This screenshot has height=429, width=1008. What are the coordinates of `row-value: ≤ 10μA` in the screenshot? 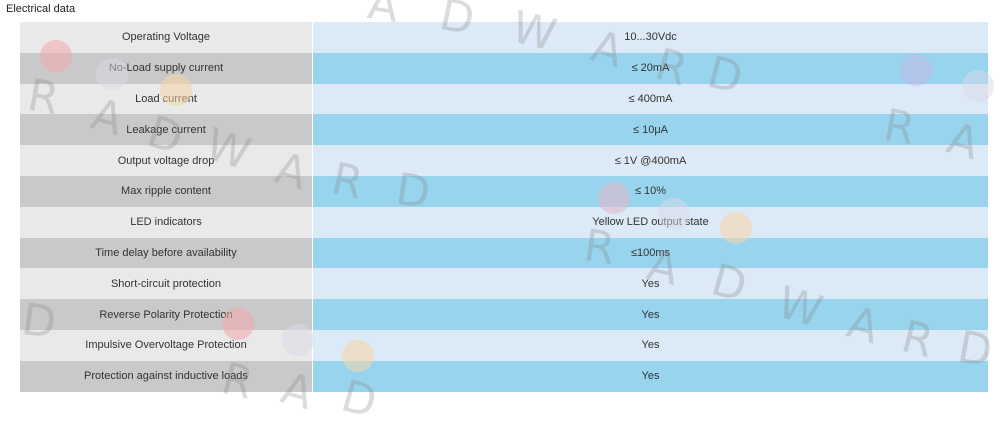 It's located at (650, 130).